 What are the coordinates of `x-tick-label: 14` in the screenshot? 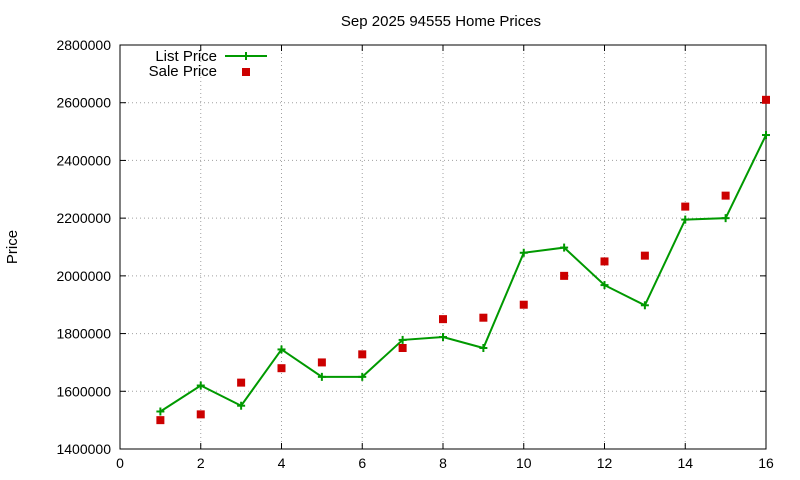 It's located at (685, 463).